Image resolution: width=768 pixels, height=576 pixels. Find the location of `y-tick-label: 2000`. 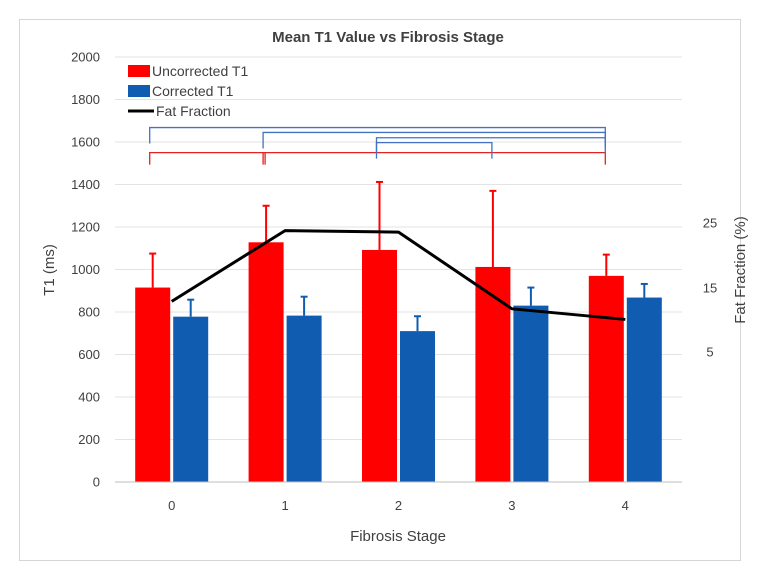

y-tick-label: 2000 is located at coordinates (85, 57).